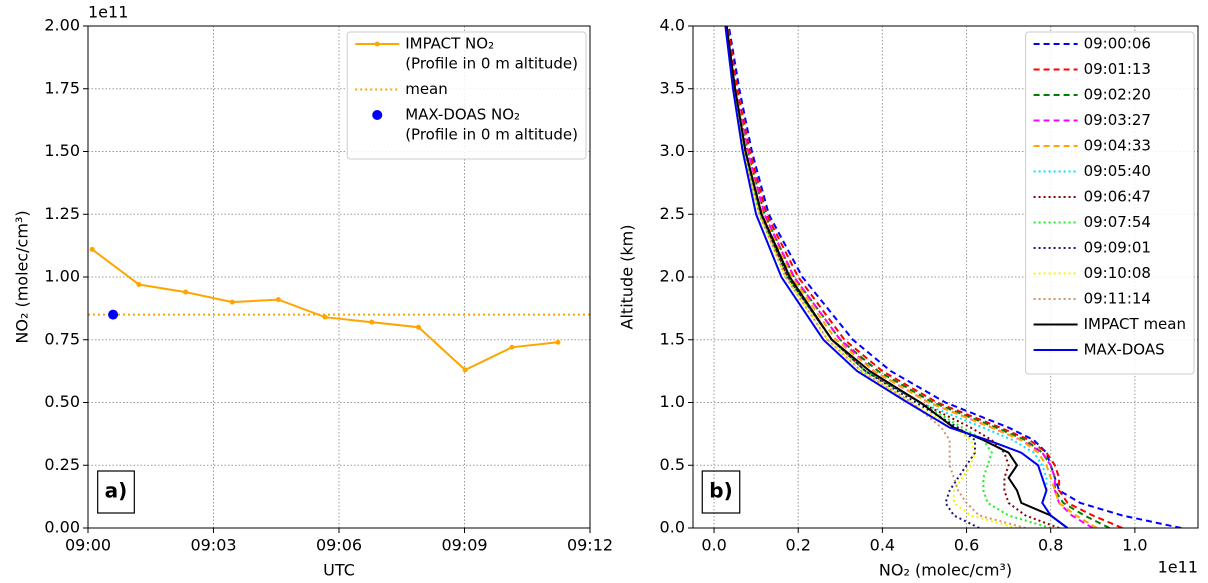 This screenshot has width=1208, height=583. I want to click on legend-label: 09:01:13, so click(1117, 69).